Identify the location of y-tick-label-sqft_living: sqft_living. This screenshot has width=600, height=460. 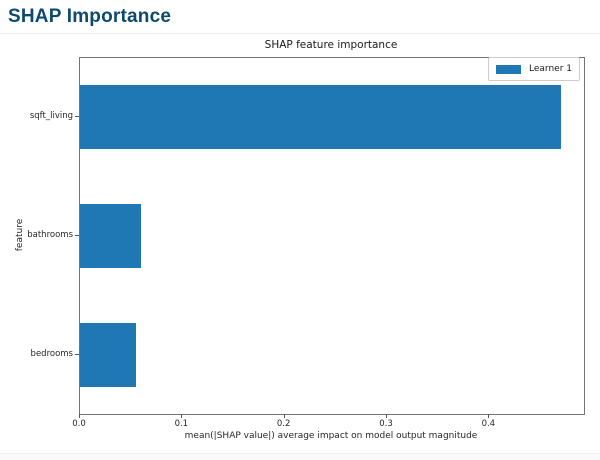
(51, 116).